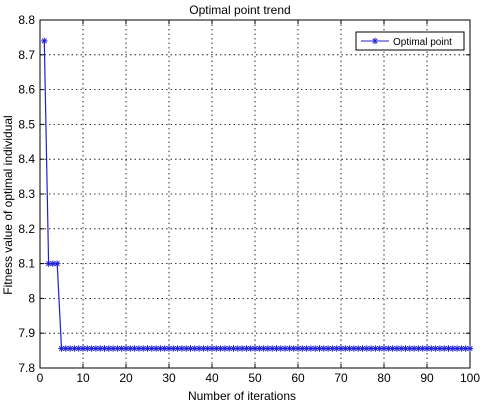 The width and height of the screenshot is (480, 406). I want to click on y-tick-label: 8.6, so click(26, 90).